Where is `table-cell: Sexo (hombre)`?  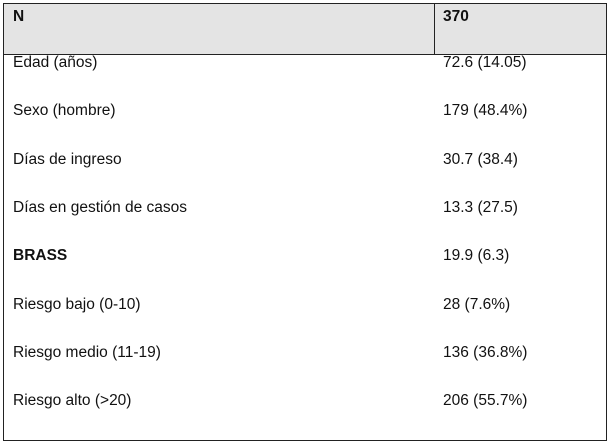
table-cell: Sexo (hombre) is located at coordinates (64, 111).